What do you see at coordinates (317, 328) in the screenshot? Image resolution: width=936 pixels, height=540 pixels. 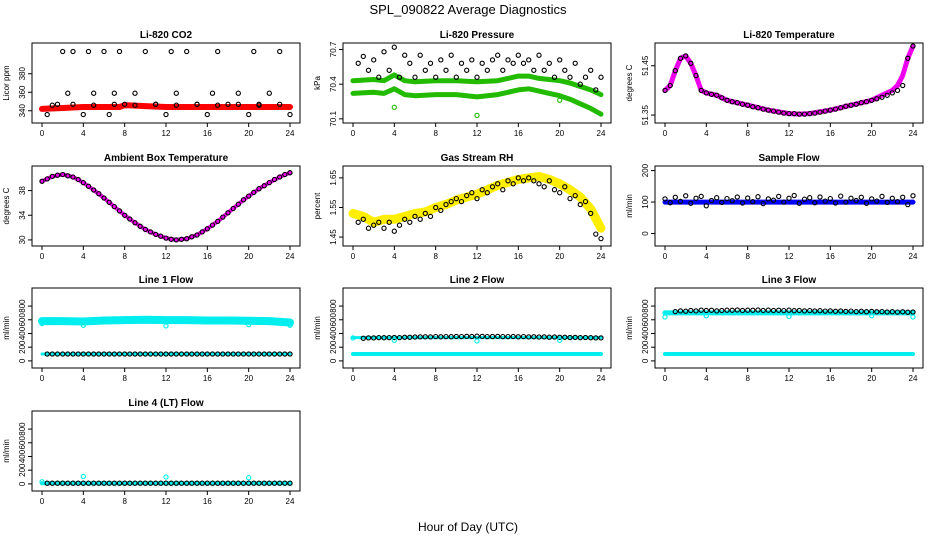 I see `y-axis-label: ml/min` at bounding box center [317, 328].